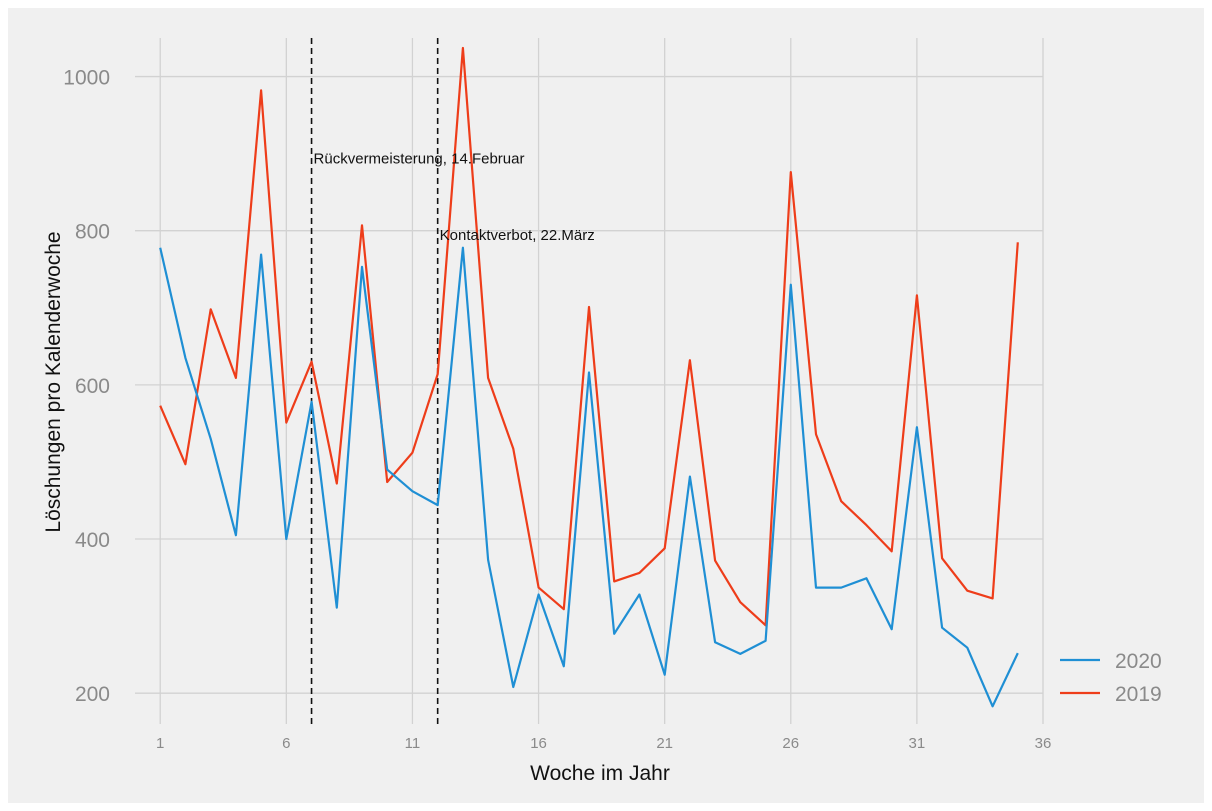 This screenshot has width=1212, height=811. Describe the element at coordinates (374, 381) in the screenshot. I see `event-lines` at that location.